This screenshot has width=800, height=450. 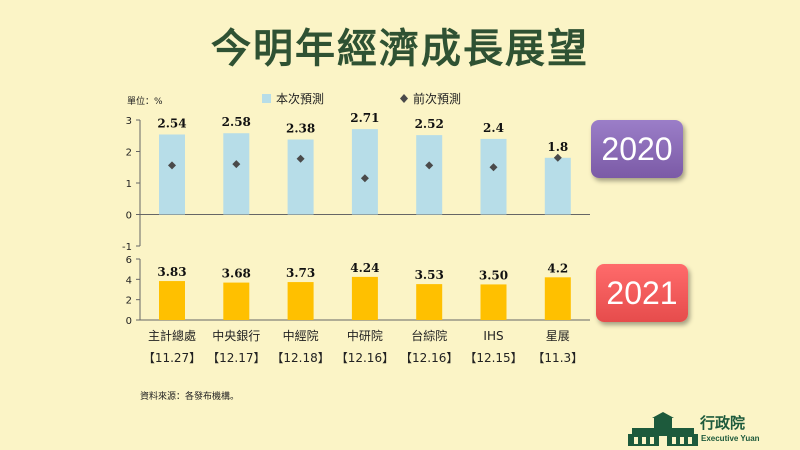 What do you see at coordinates (300, 358) in the screenshot?
I see `category-date: 【12.18】` at bounding box center [300, 358].